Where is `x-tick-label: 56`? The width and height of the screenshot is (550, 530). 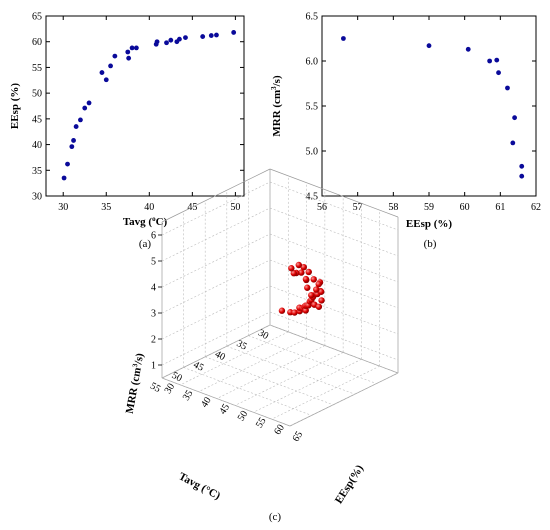
x-tick-label: 56 is located at coordinates (322, 207).